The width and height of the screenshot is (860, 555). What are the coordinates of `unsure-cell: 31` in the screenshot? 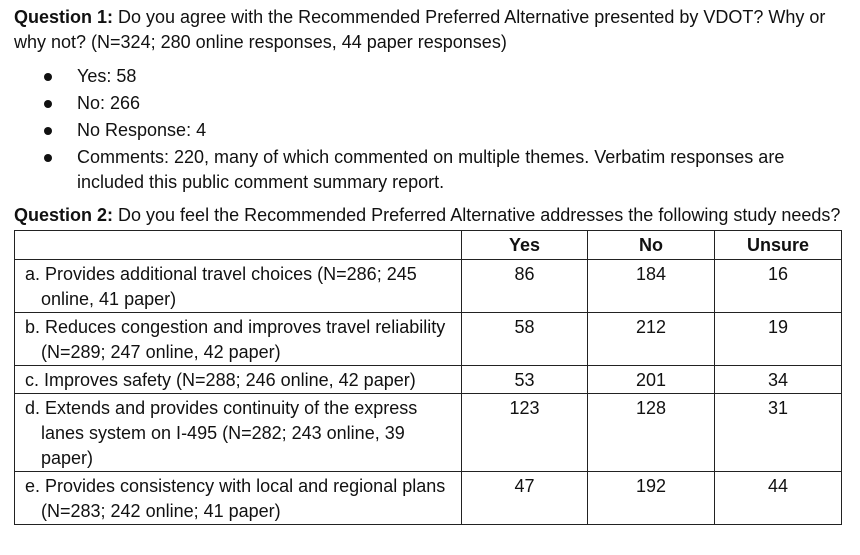 It's located at (778, 432).